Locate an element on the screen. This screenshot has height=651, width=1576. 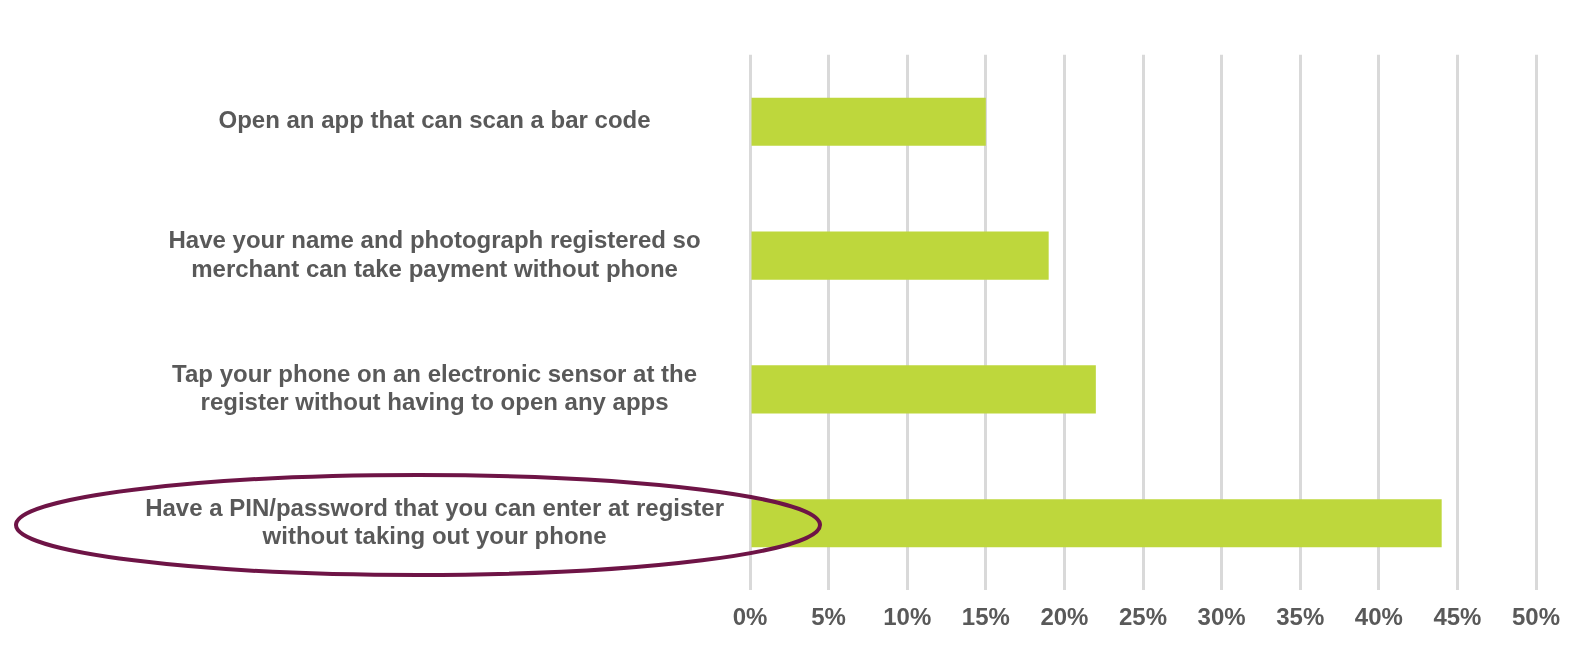
x-tick-label: 40% is located at coordinates (1378, 617).